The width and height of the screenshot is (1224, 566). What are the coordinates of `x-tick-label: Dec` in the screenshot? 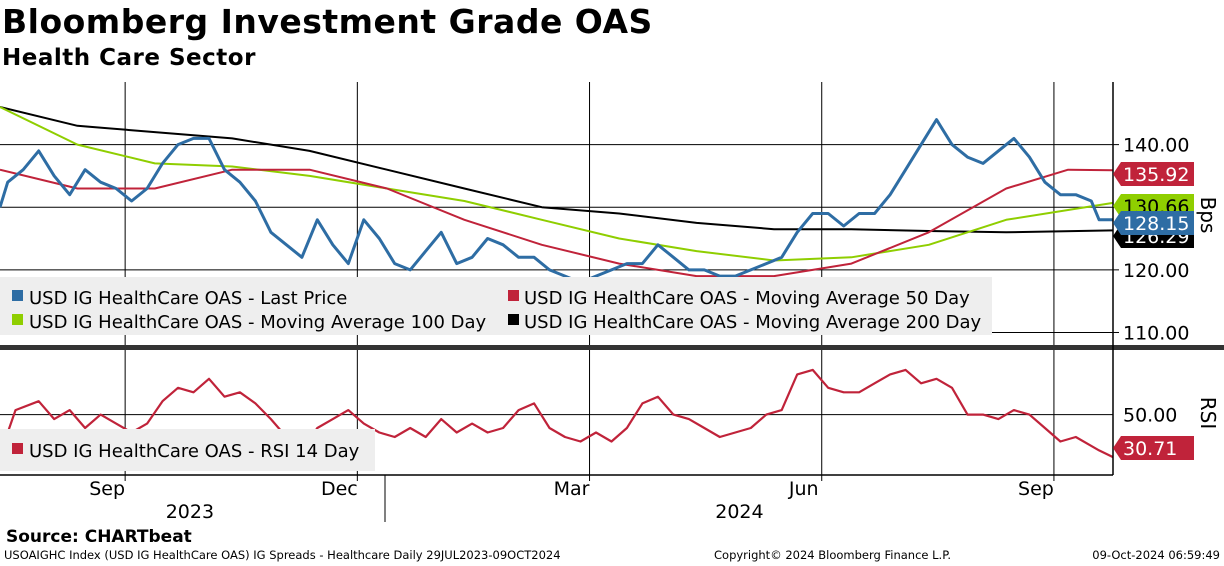 It's located at (339, 489).